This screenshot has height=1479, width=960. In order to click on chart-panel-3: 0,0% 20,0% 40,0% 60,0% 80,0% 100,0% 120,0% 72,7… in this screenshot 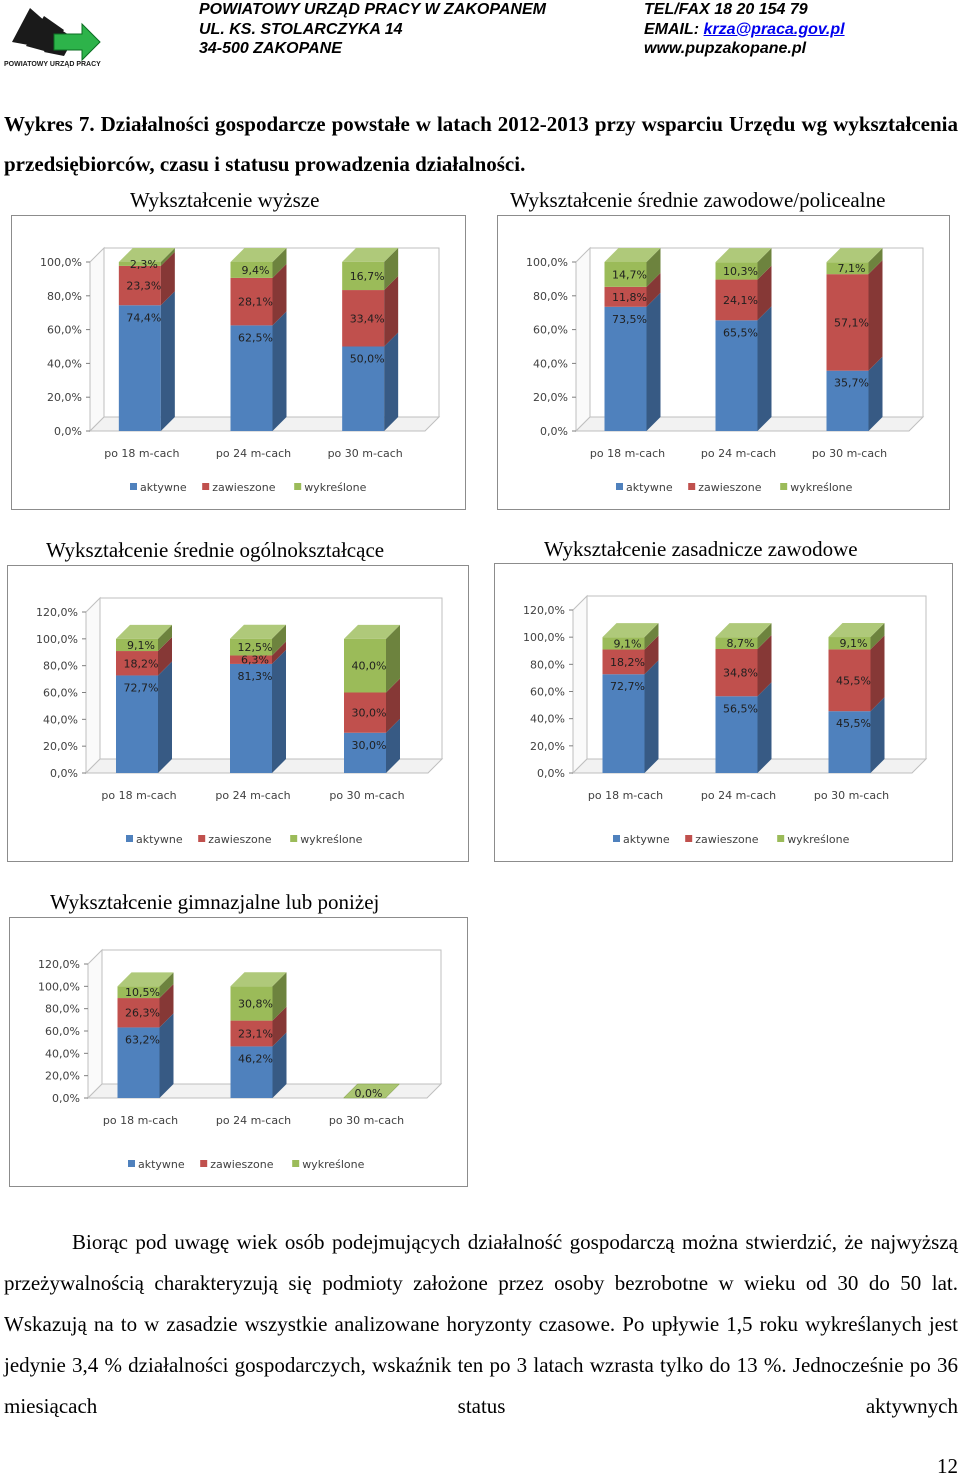, I will do `click(238, 713)`.